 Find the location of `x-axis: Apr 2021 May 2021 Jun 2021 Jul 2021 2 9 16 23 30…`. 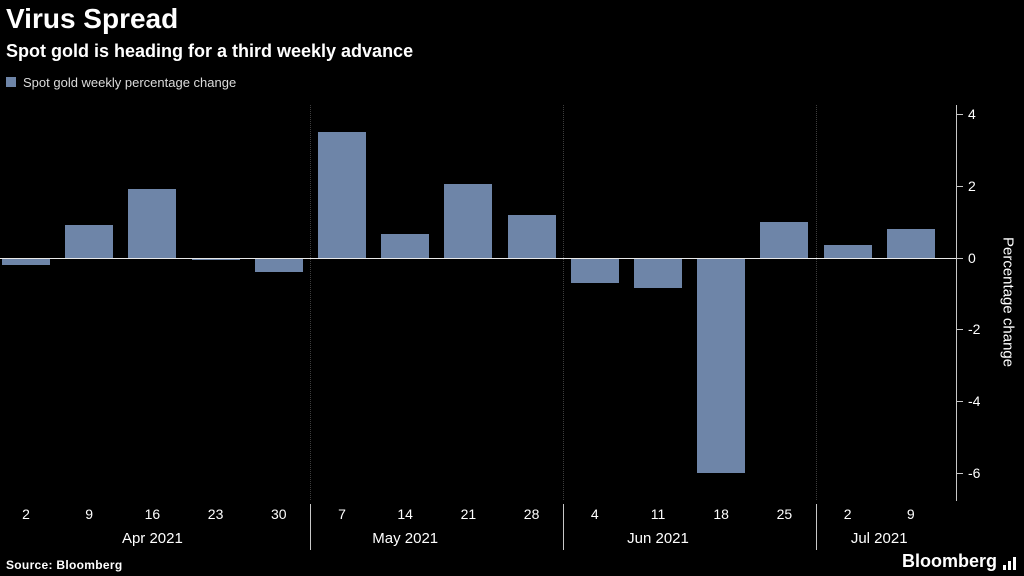

x-axis: Apr 2021 May 2021 Jun 2021 Jul 2021 2 9 16 23 30… is located at coordinates (478, 529).